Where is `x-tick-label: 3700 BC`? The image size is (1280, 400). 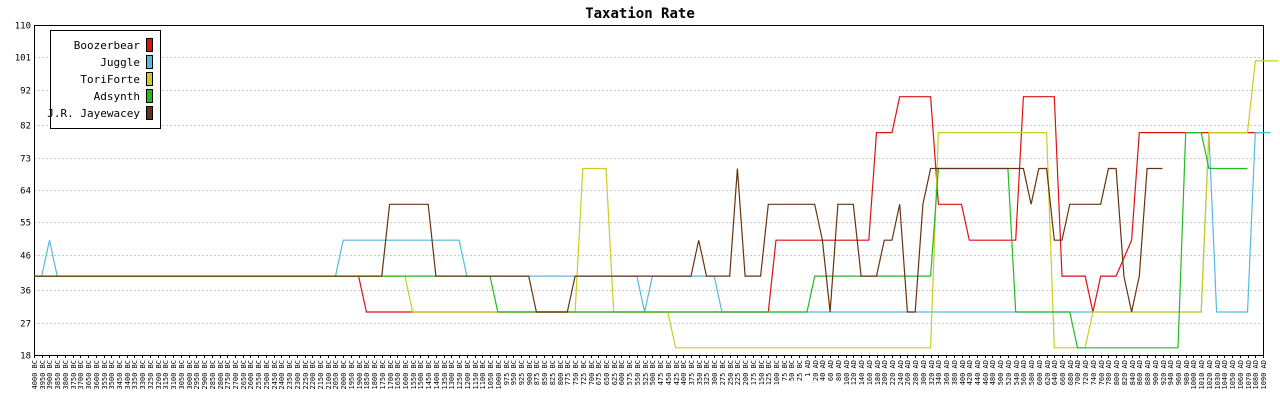
x-tick-label: 3700 BC is located at coordinates (81, 375).